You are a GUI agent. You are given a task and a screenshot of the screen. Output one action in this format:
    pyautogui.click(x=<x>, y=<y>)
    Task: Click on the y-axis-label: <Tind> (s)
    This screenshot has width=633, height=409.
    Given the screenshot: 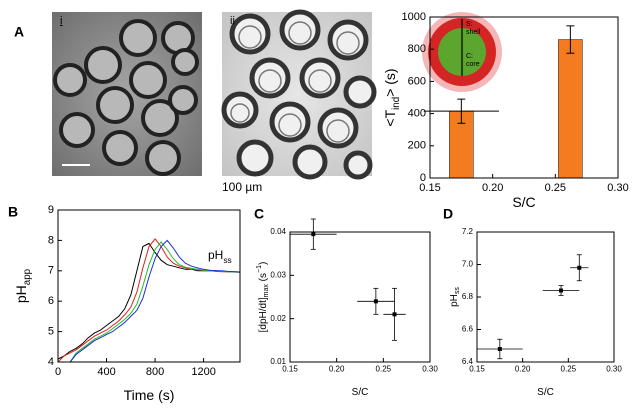 What is the action you would take?
    pyautogui.click(x=392, y=97)
    